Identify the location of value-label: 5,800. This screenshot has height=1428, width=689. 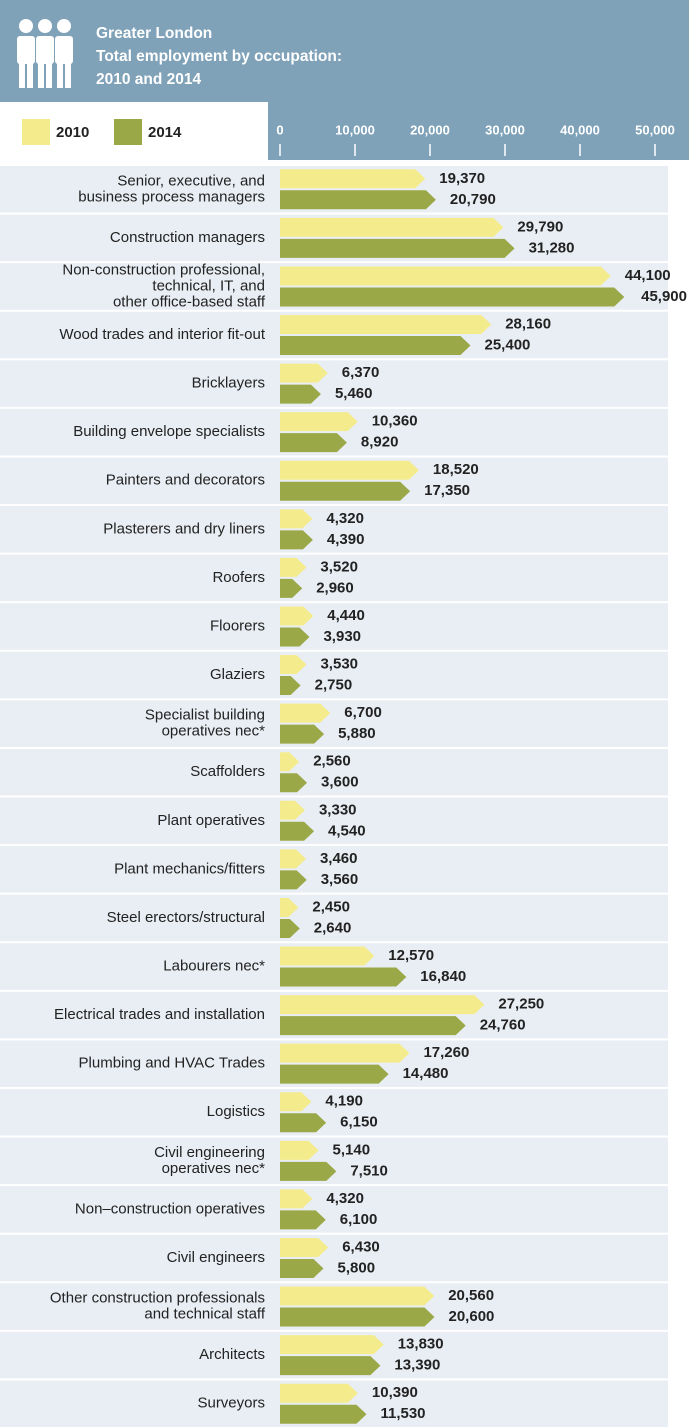
(357, 1267).